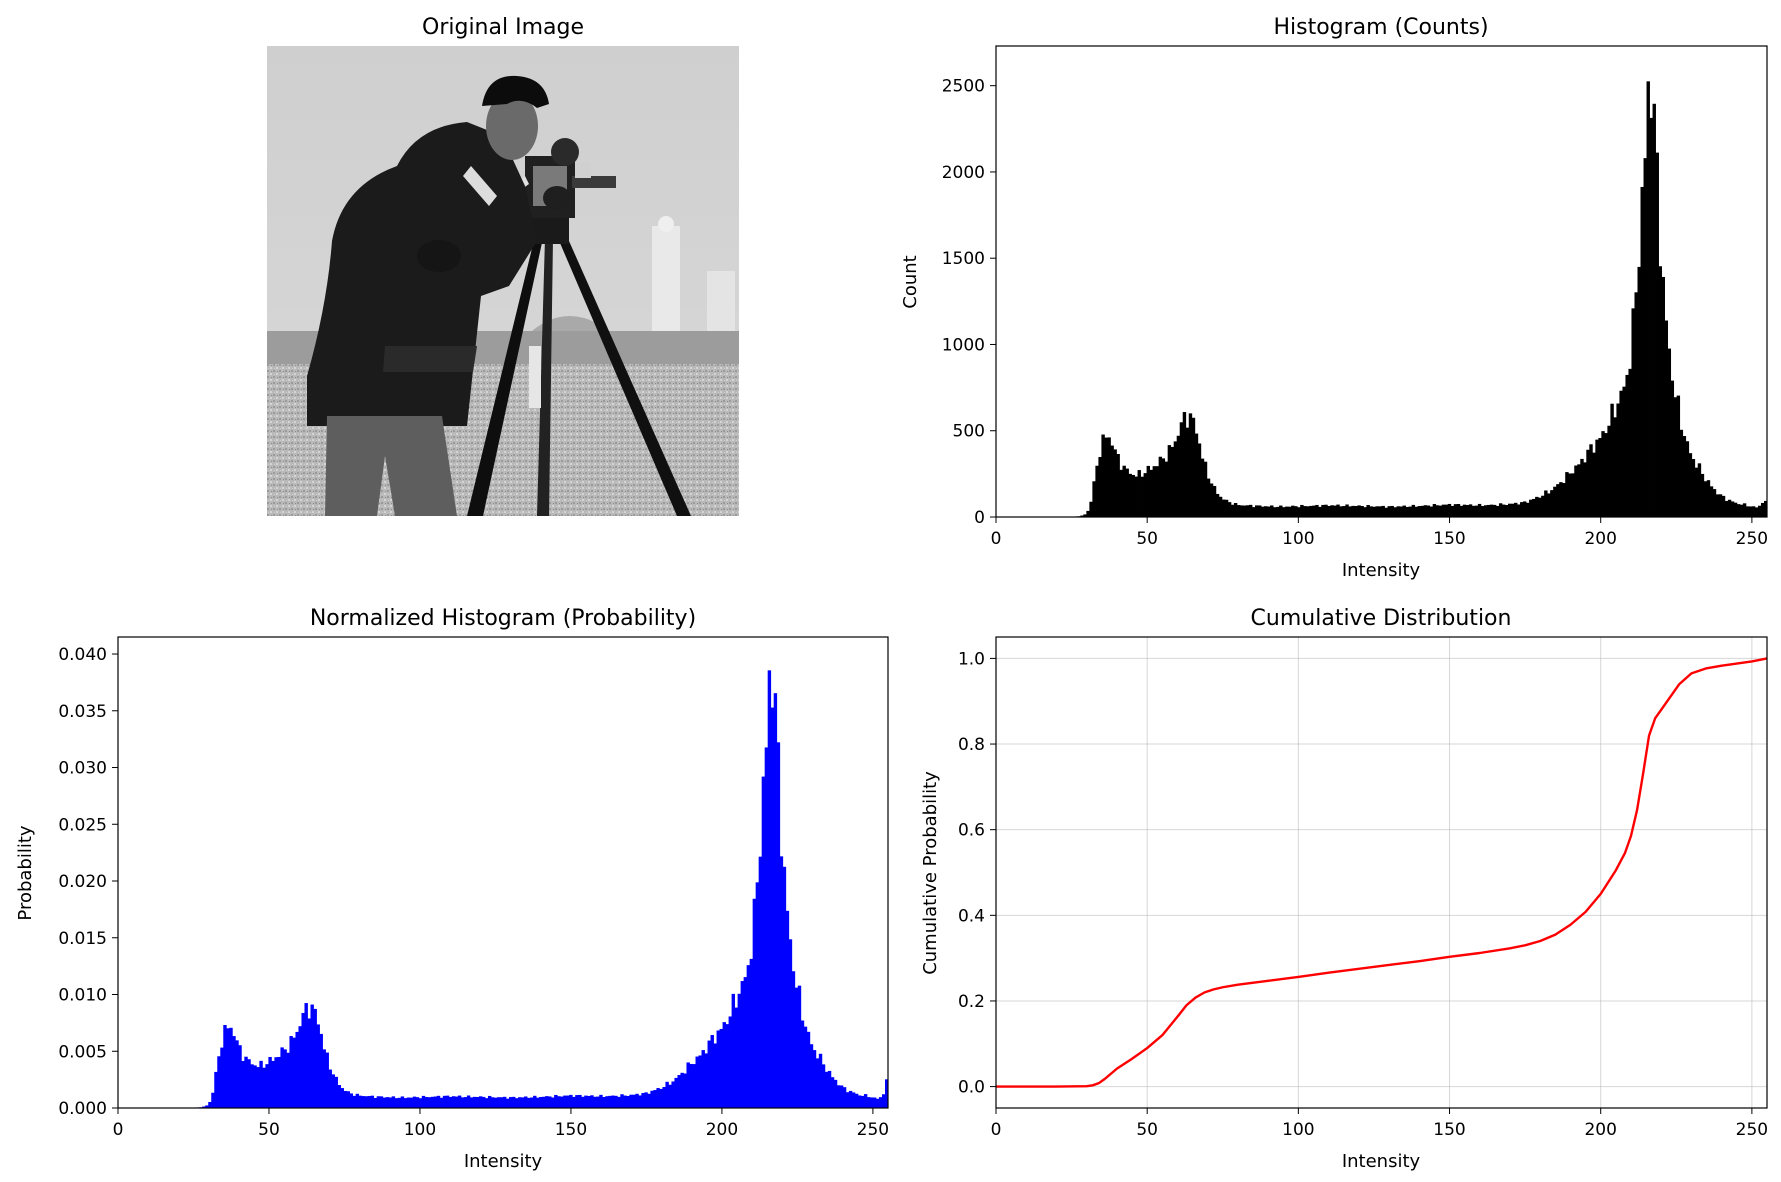 This screenshot has width=1781, height=1182. What do you see at coordinates (930, 873) in the screenshot?
I see `cumulative-distribution-ylabel: Cumulative Probability` at bounding box center [930, 873].